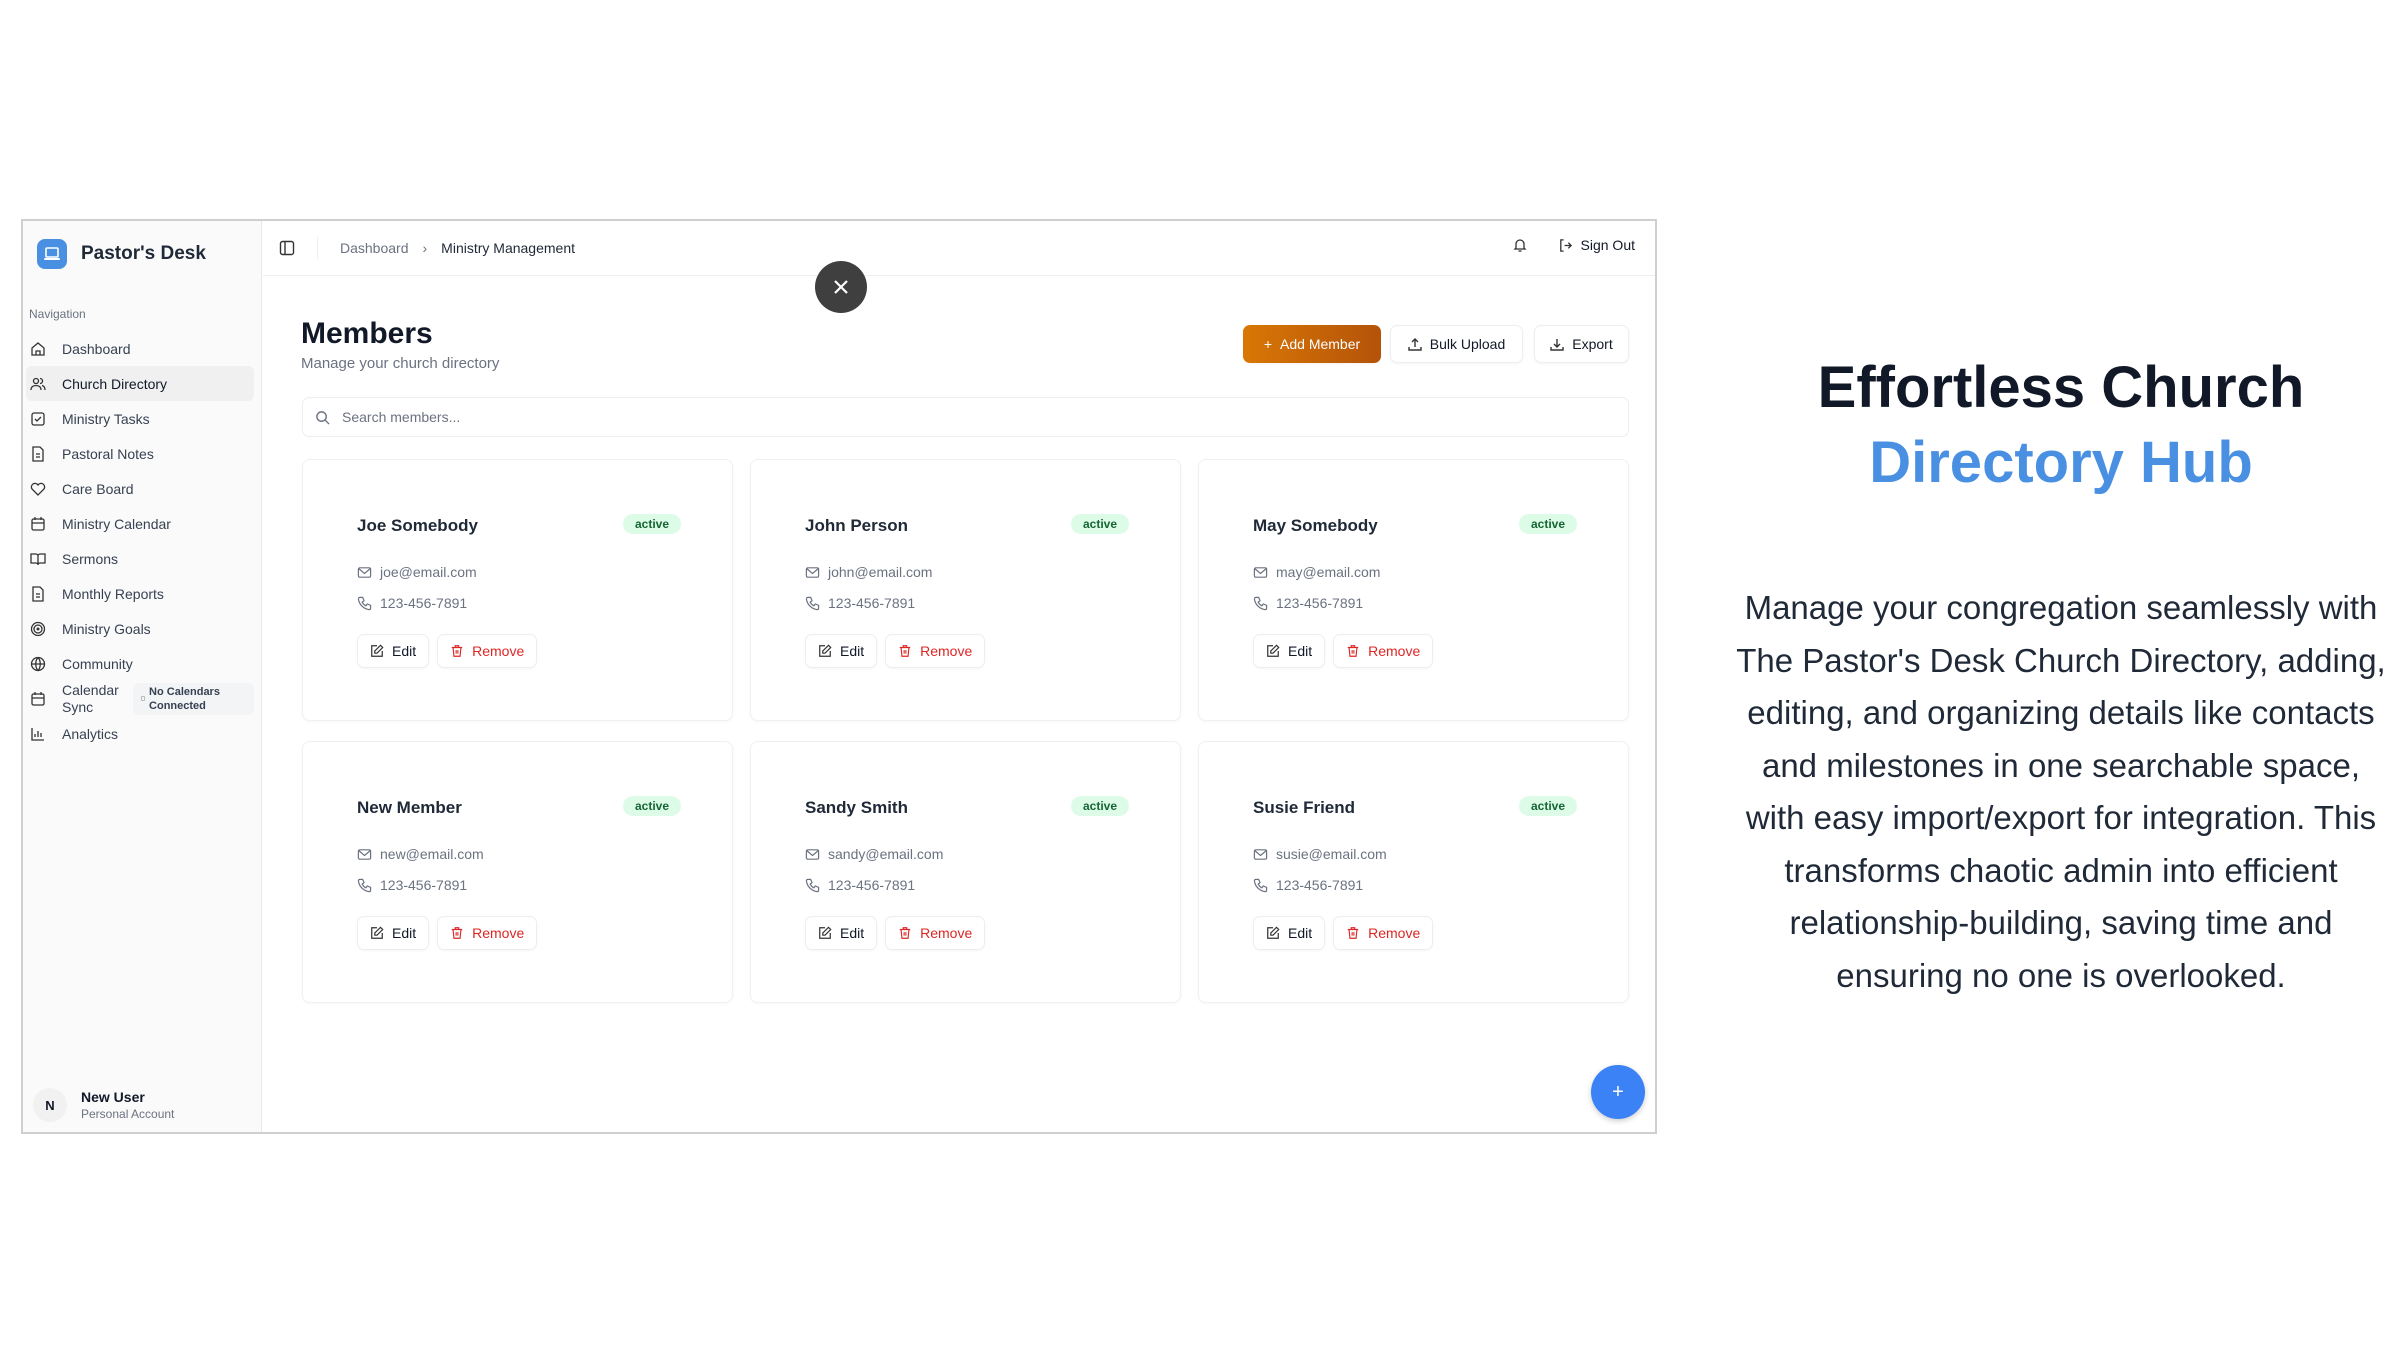 This screenshot has width=2400, height=1350. Describe the element at coordinates (38, 348) in the screenshot. I see `home-icon` at that location.